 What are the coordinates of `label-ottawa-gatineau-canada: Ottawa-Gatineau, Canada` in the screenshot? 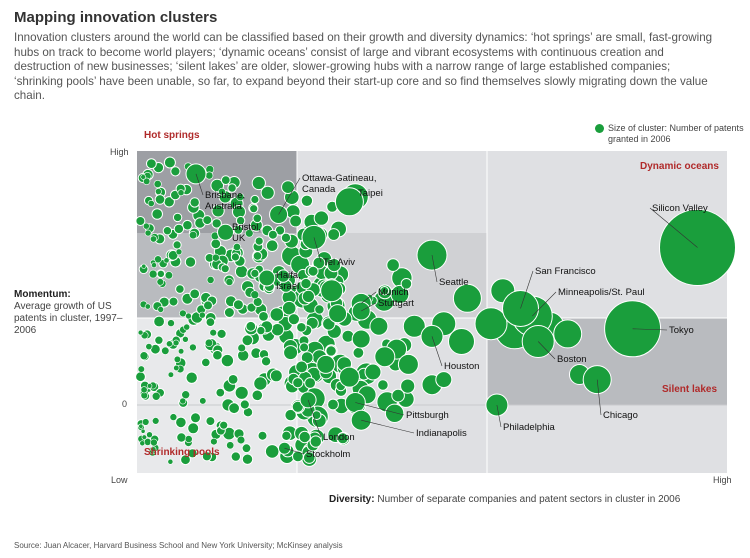 It's located at (339, 184).